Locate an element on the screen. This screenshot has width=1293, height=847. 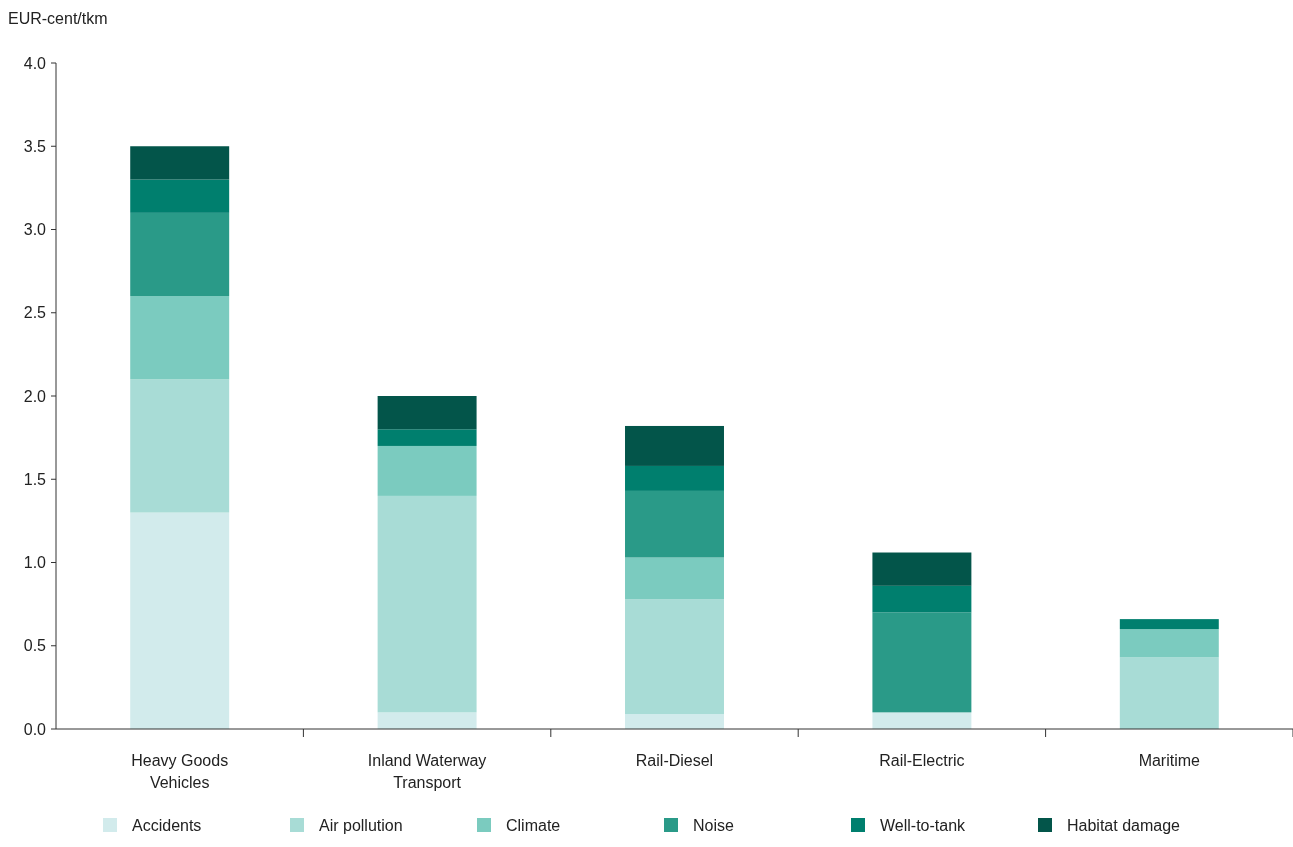
legend-label: Habitat damage is located at coordinates (1124, 825).